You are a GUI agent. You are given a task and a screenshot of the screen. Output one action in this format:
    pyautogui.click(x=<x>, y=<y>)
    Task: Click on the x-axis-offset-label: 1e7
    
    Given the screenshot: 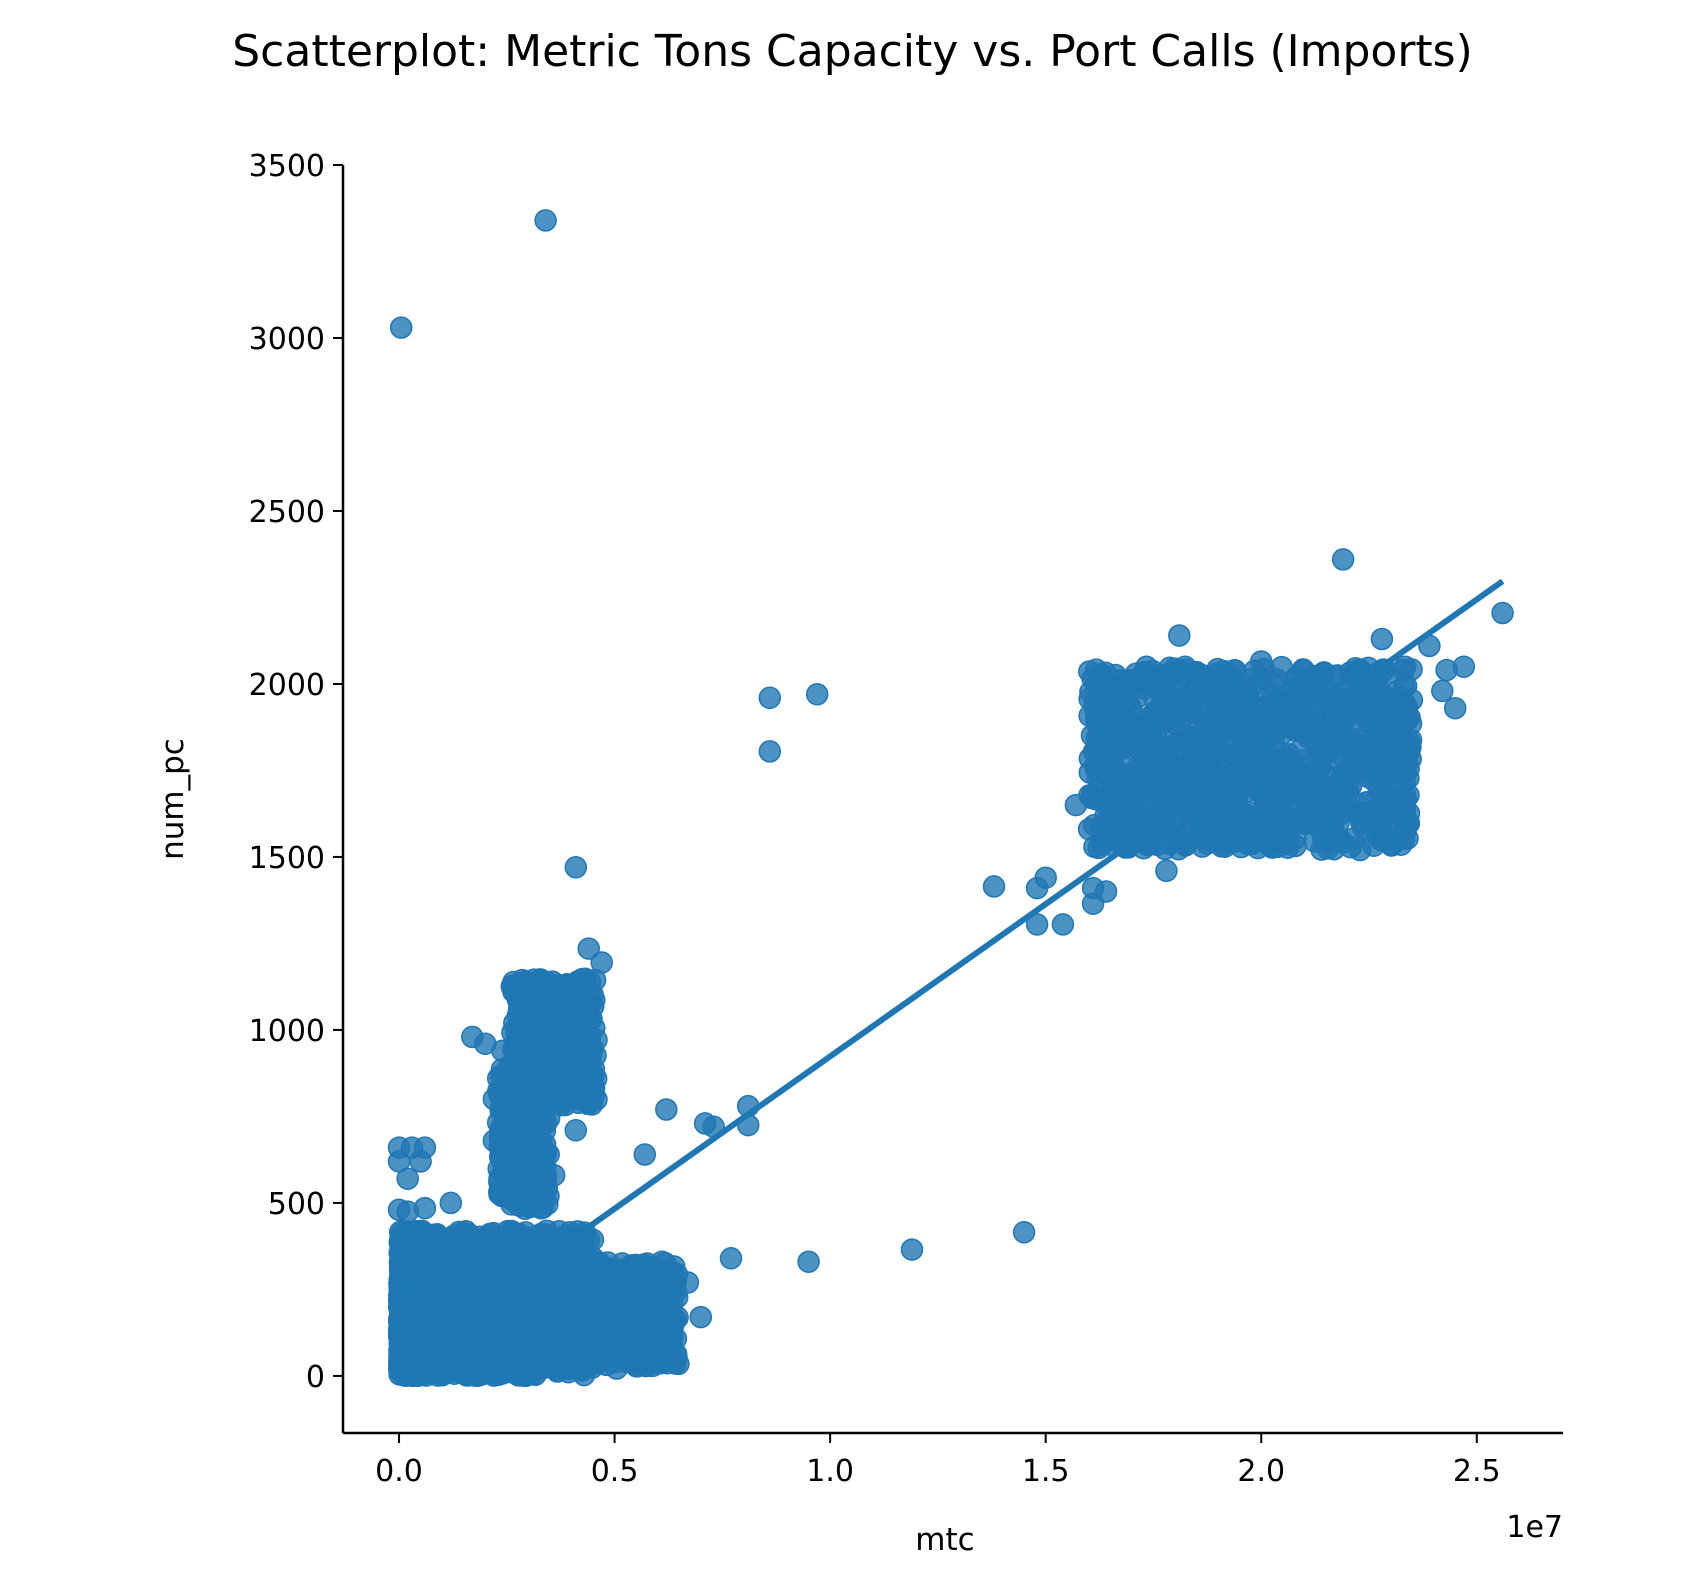 What is the action you would take?
    pyautogui.click(x=1534, y=1527)
    